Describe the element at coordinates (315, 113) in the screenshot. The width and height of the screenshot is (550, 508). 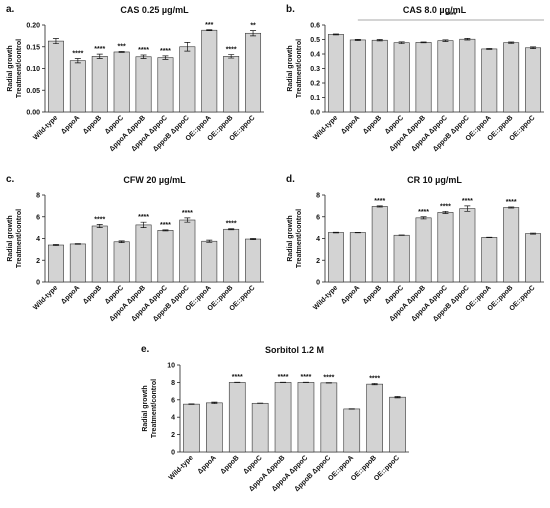
I see `y-tick-label: 0.0` at that location.